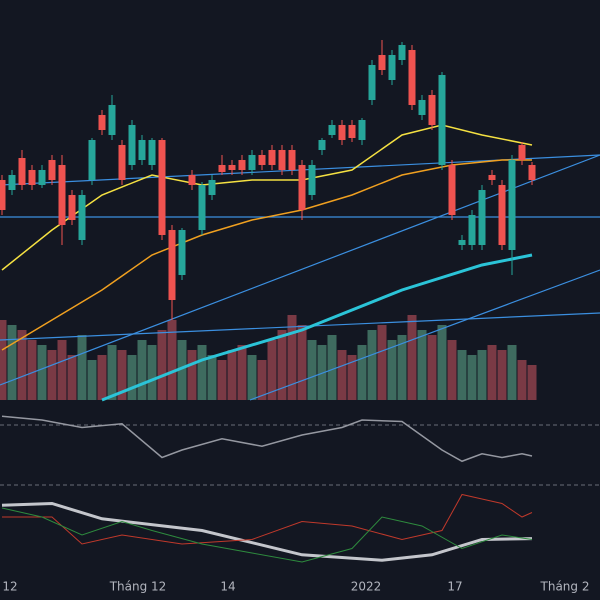  Describe the element at coordinates (227, 587) in the screenshot. I see `x-tick-label: 14` at that location.